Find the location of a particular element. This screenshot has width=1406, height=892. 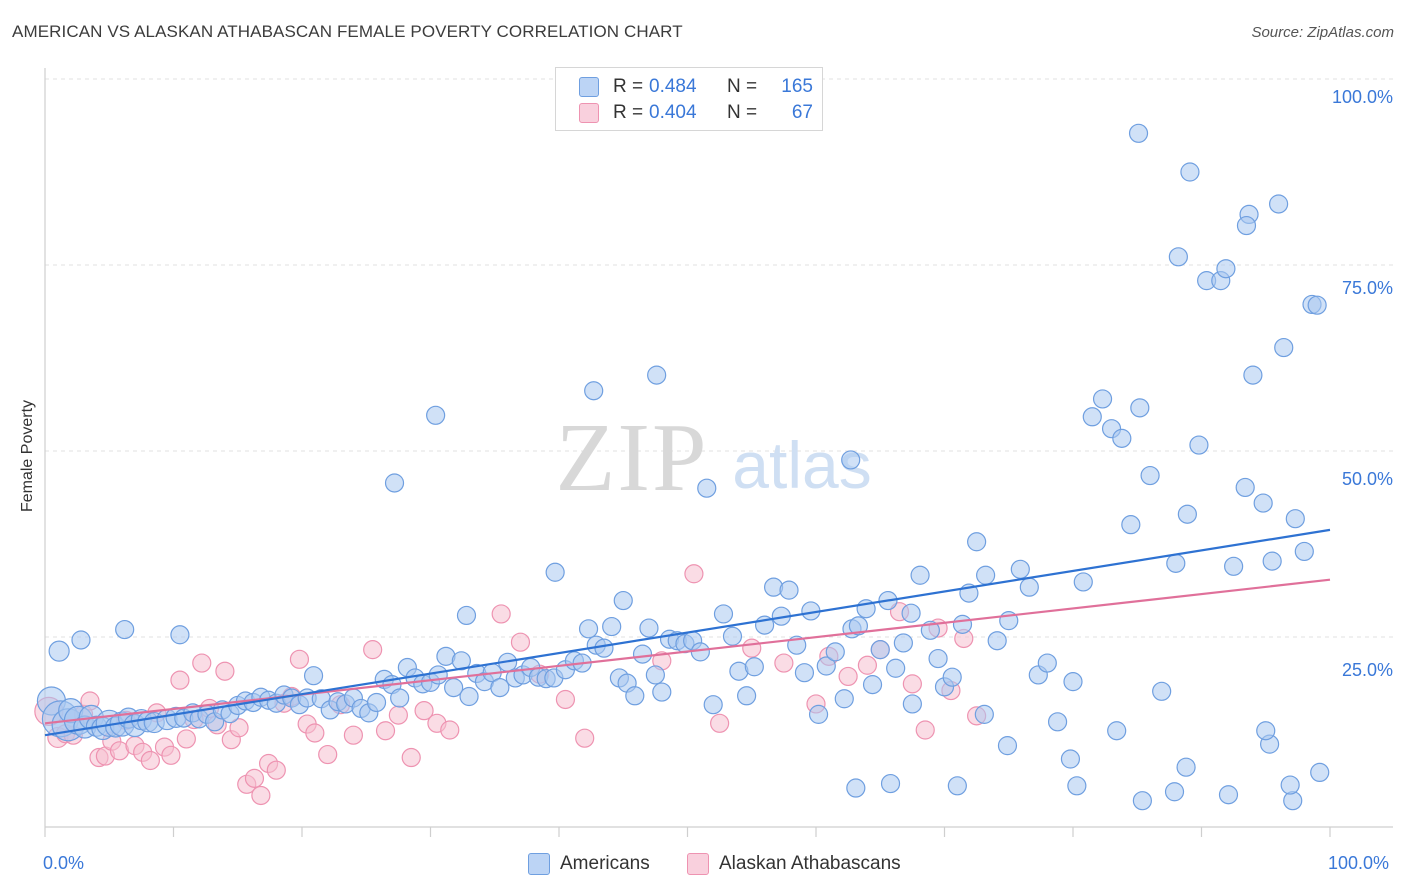

x-tick-label-max: 100.0% is located at coordinates (1359, 863).